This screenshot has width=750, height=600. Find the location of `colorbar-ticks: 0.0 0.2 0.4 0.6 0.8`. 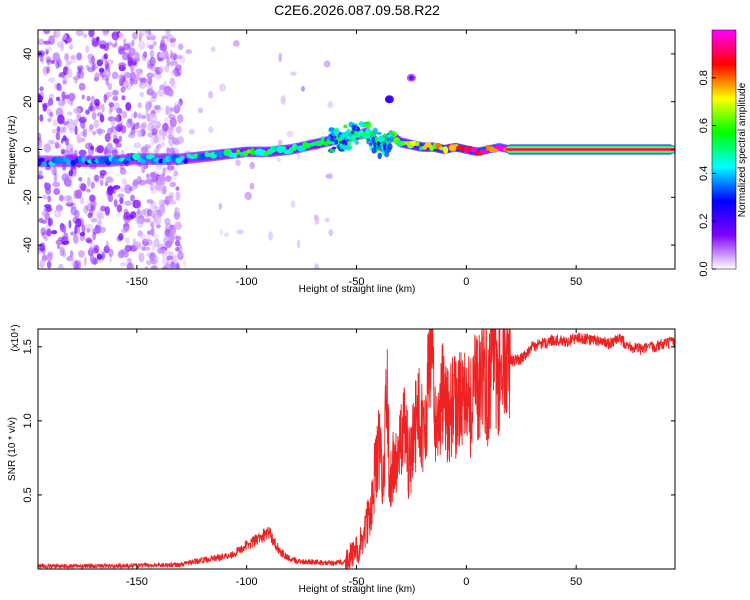

colorbar-ticks: 0.0 0.2 0.4 0.6 0.8 is located at coordinates (707, 173).